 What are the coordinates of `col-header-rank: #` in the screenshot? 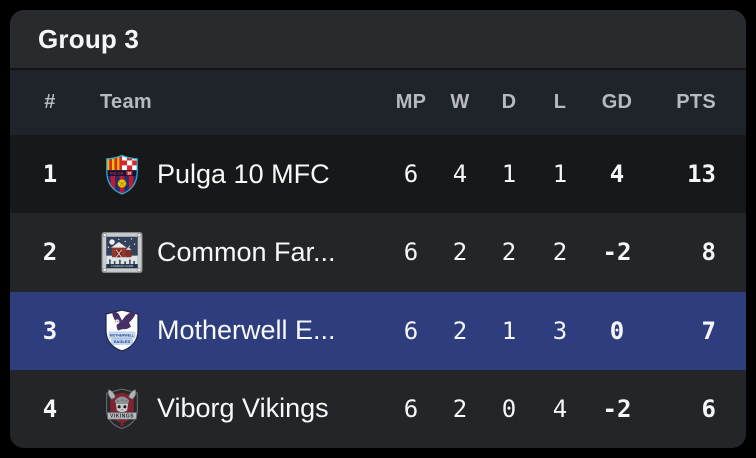 It's located at (50, 102).